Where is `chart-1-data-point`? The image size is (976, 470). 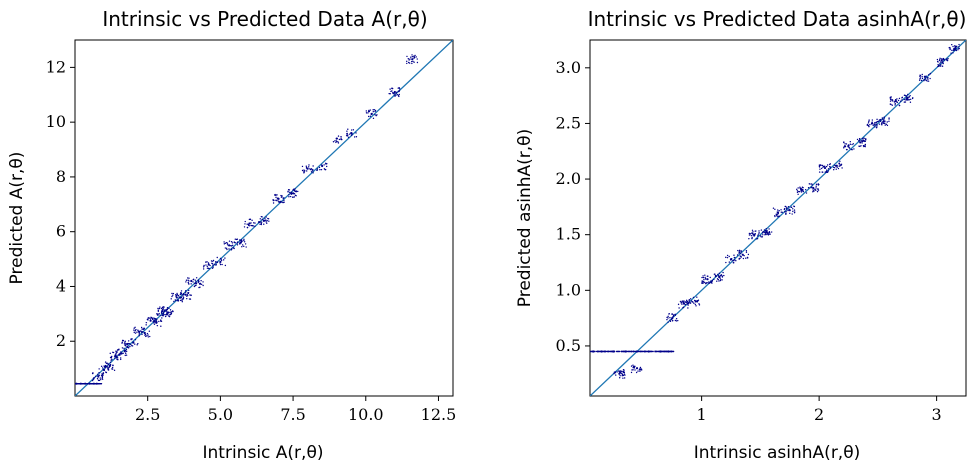
chart-1-data-point is located at coordinates (191, 281).